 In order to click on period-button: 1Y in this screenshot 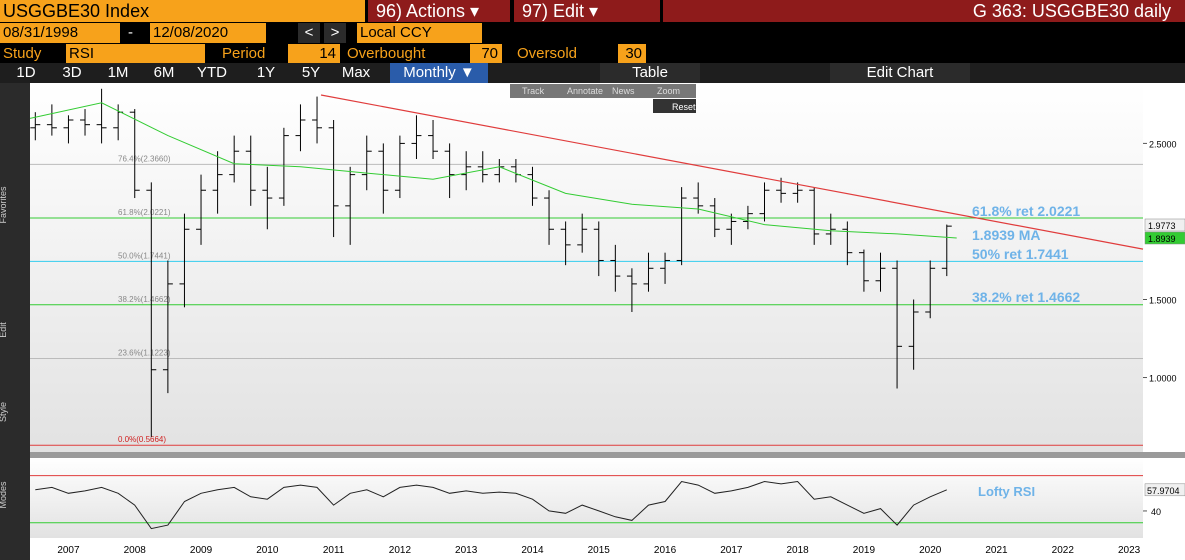, I will do `click(266, 72)`.